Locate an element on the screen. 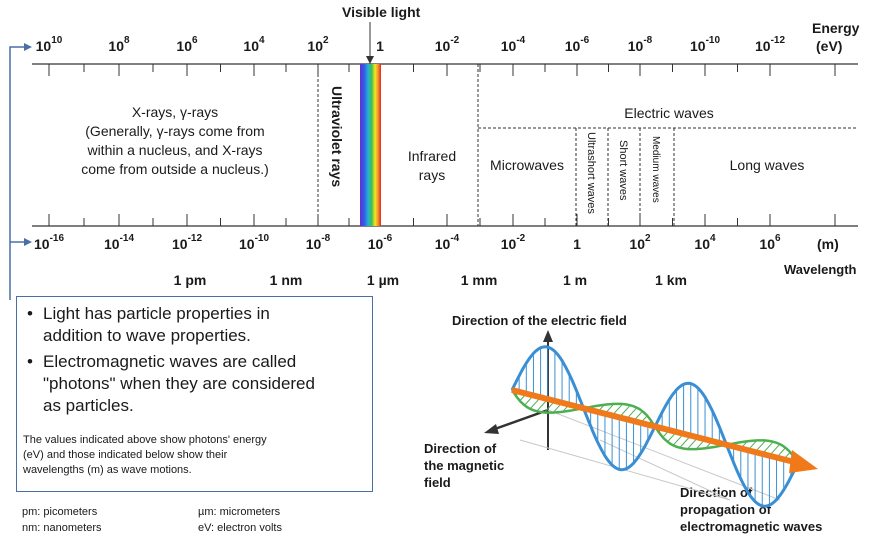 This screenshot has width=869, height=542. wavelength-tick-label: 10⁻⁴ is located at coordinates (447, 242).